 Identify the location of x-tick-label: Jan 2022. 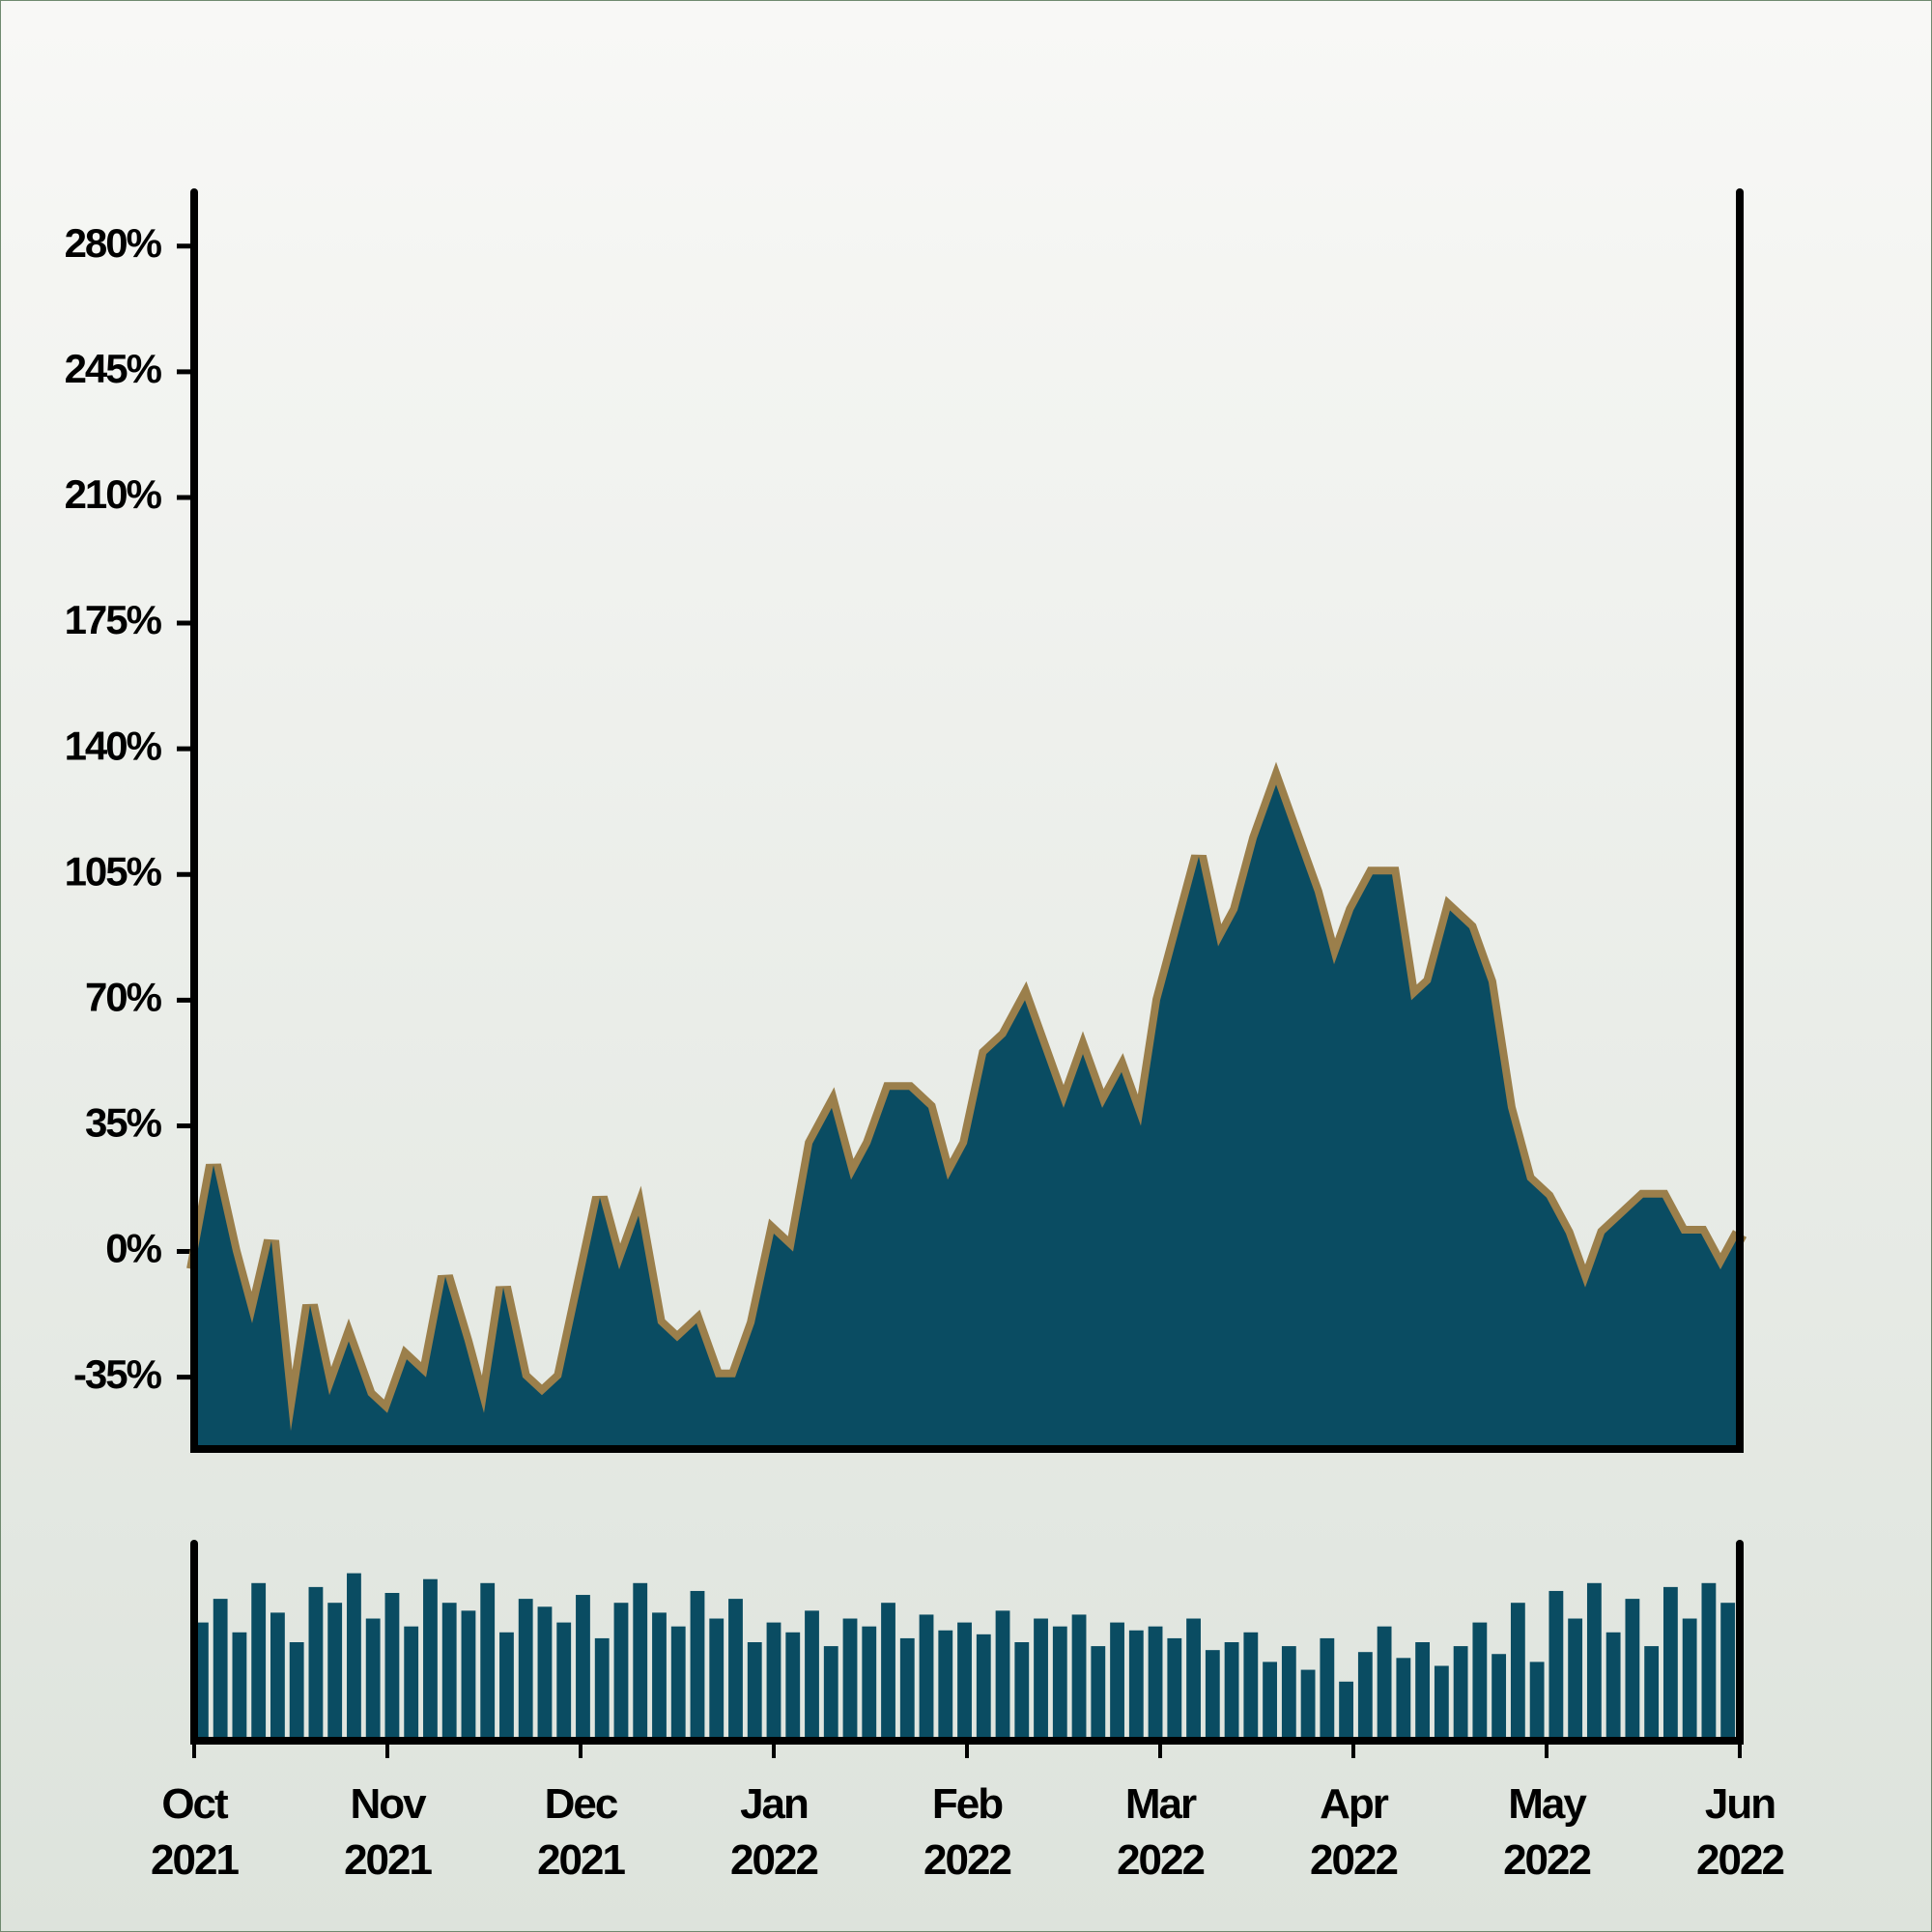
(774, 1832).